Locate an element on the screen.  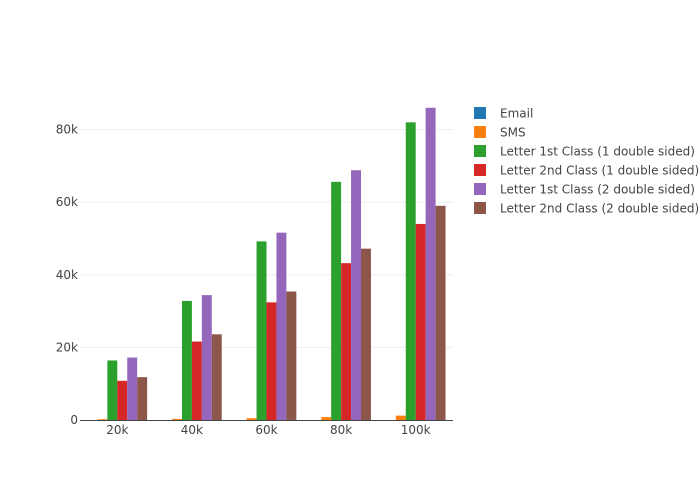
legend-label: Letter 1st Class (2 double sided) is located at coordinates (597, 190).